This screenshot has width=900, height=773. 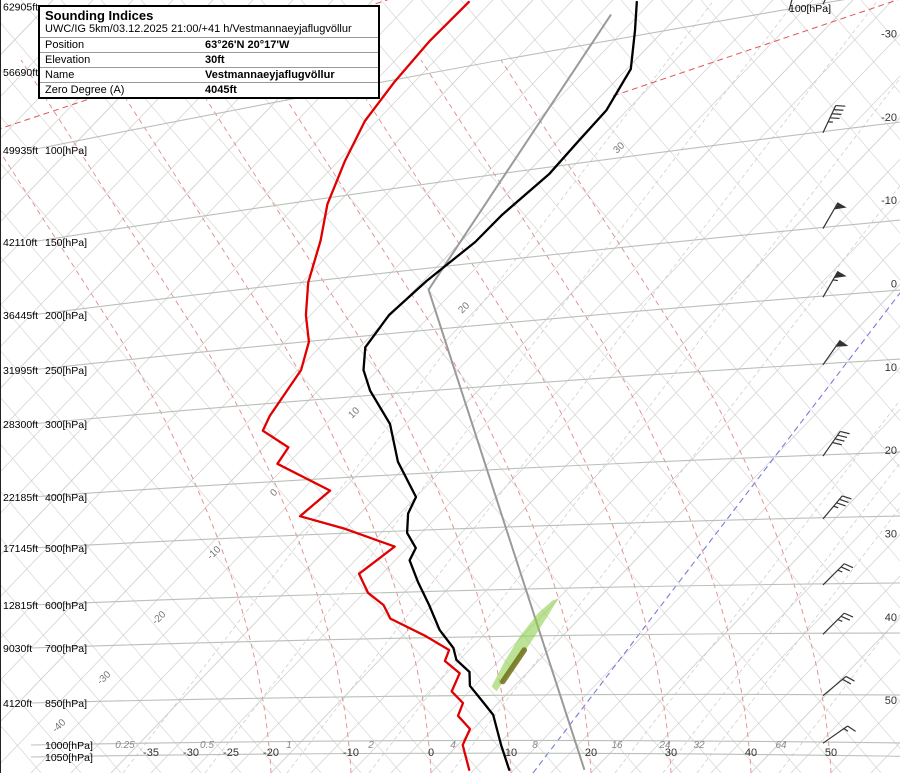 I want to click on svg-text: -35, so click(x=151, y=753).